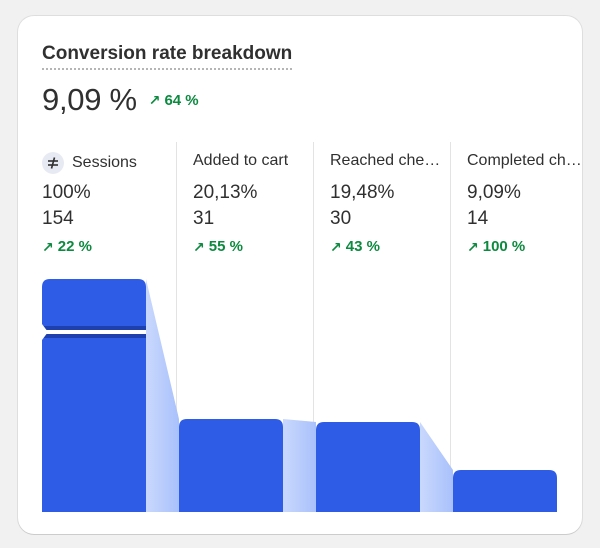 The width and height of the screenshot is (600, 548). I want to click on step-percent: 19,48%, so click(362, 192).